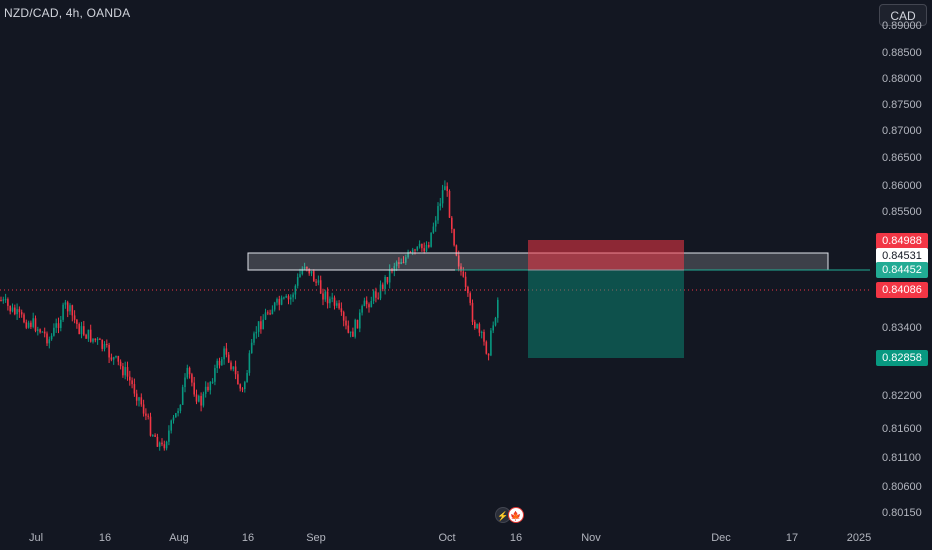 The width and height of the screenshot is (932, 550). I want to click on price-tick: 0.86000, so click(902, 186).